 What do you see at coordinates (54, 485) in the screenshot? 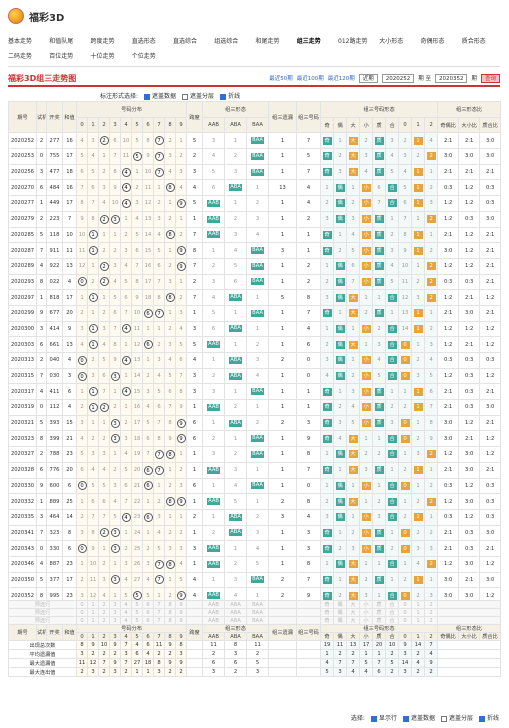
I see `cell-text: 600` at bounding box center [54, 485].